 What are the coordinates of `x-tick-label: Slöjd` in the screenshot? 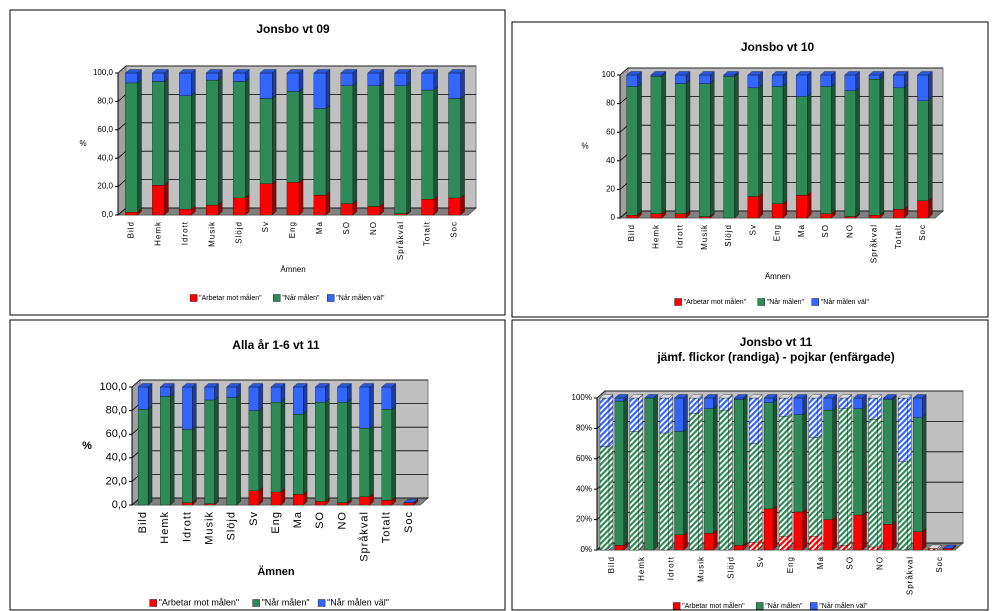 It's located at (232, 525).